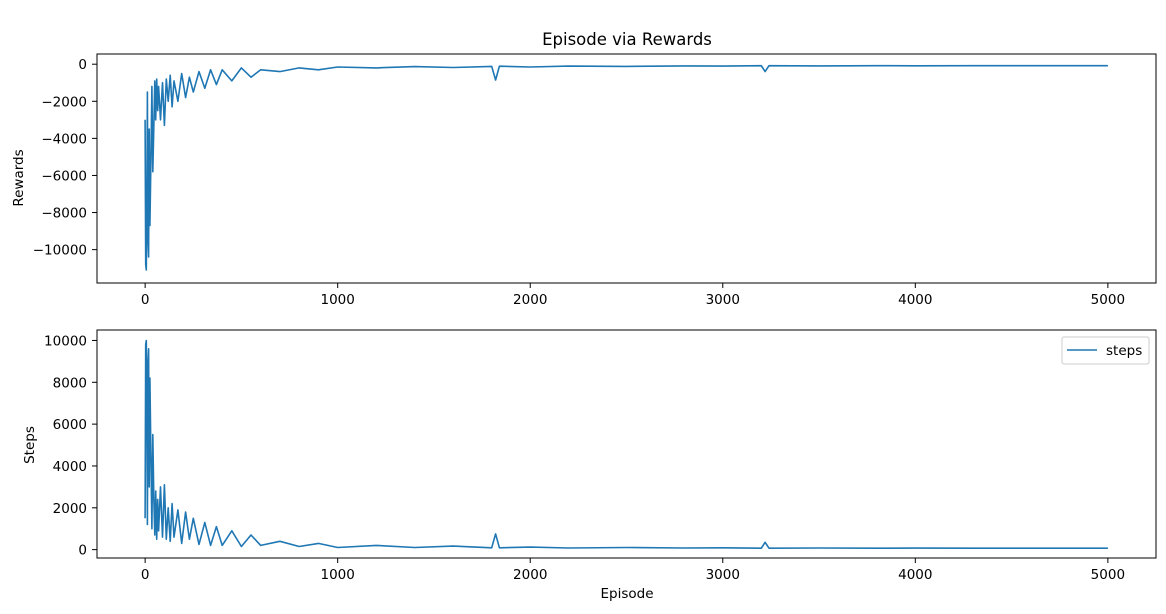 This screenshot has width=1166, height=614. I want to click on rewards-y-tick-label: −10000, so click(60, 251).